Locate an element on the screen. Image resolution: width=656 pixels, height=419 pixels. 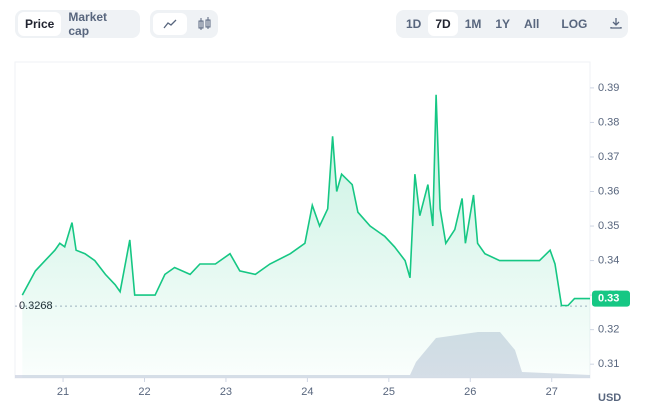
view-tabs: Price Market cap is located at coordinates (77, 24).